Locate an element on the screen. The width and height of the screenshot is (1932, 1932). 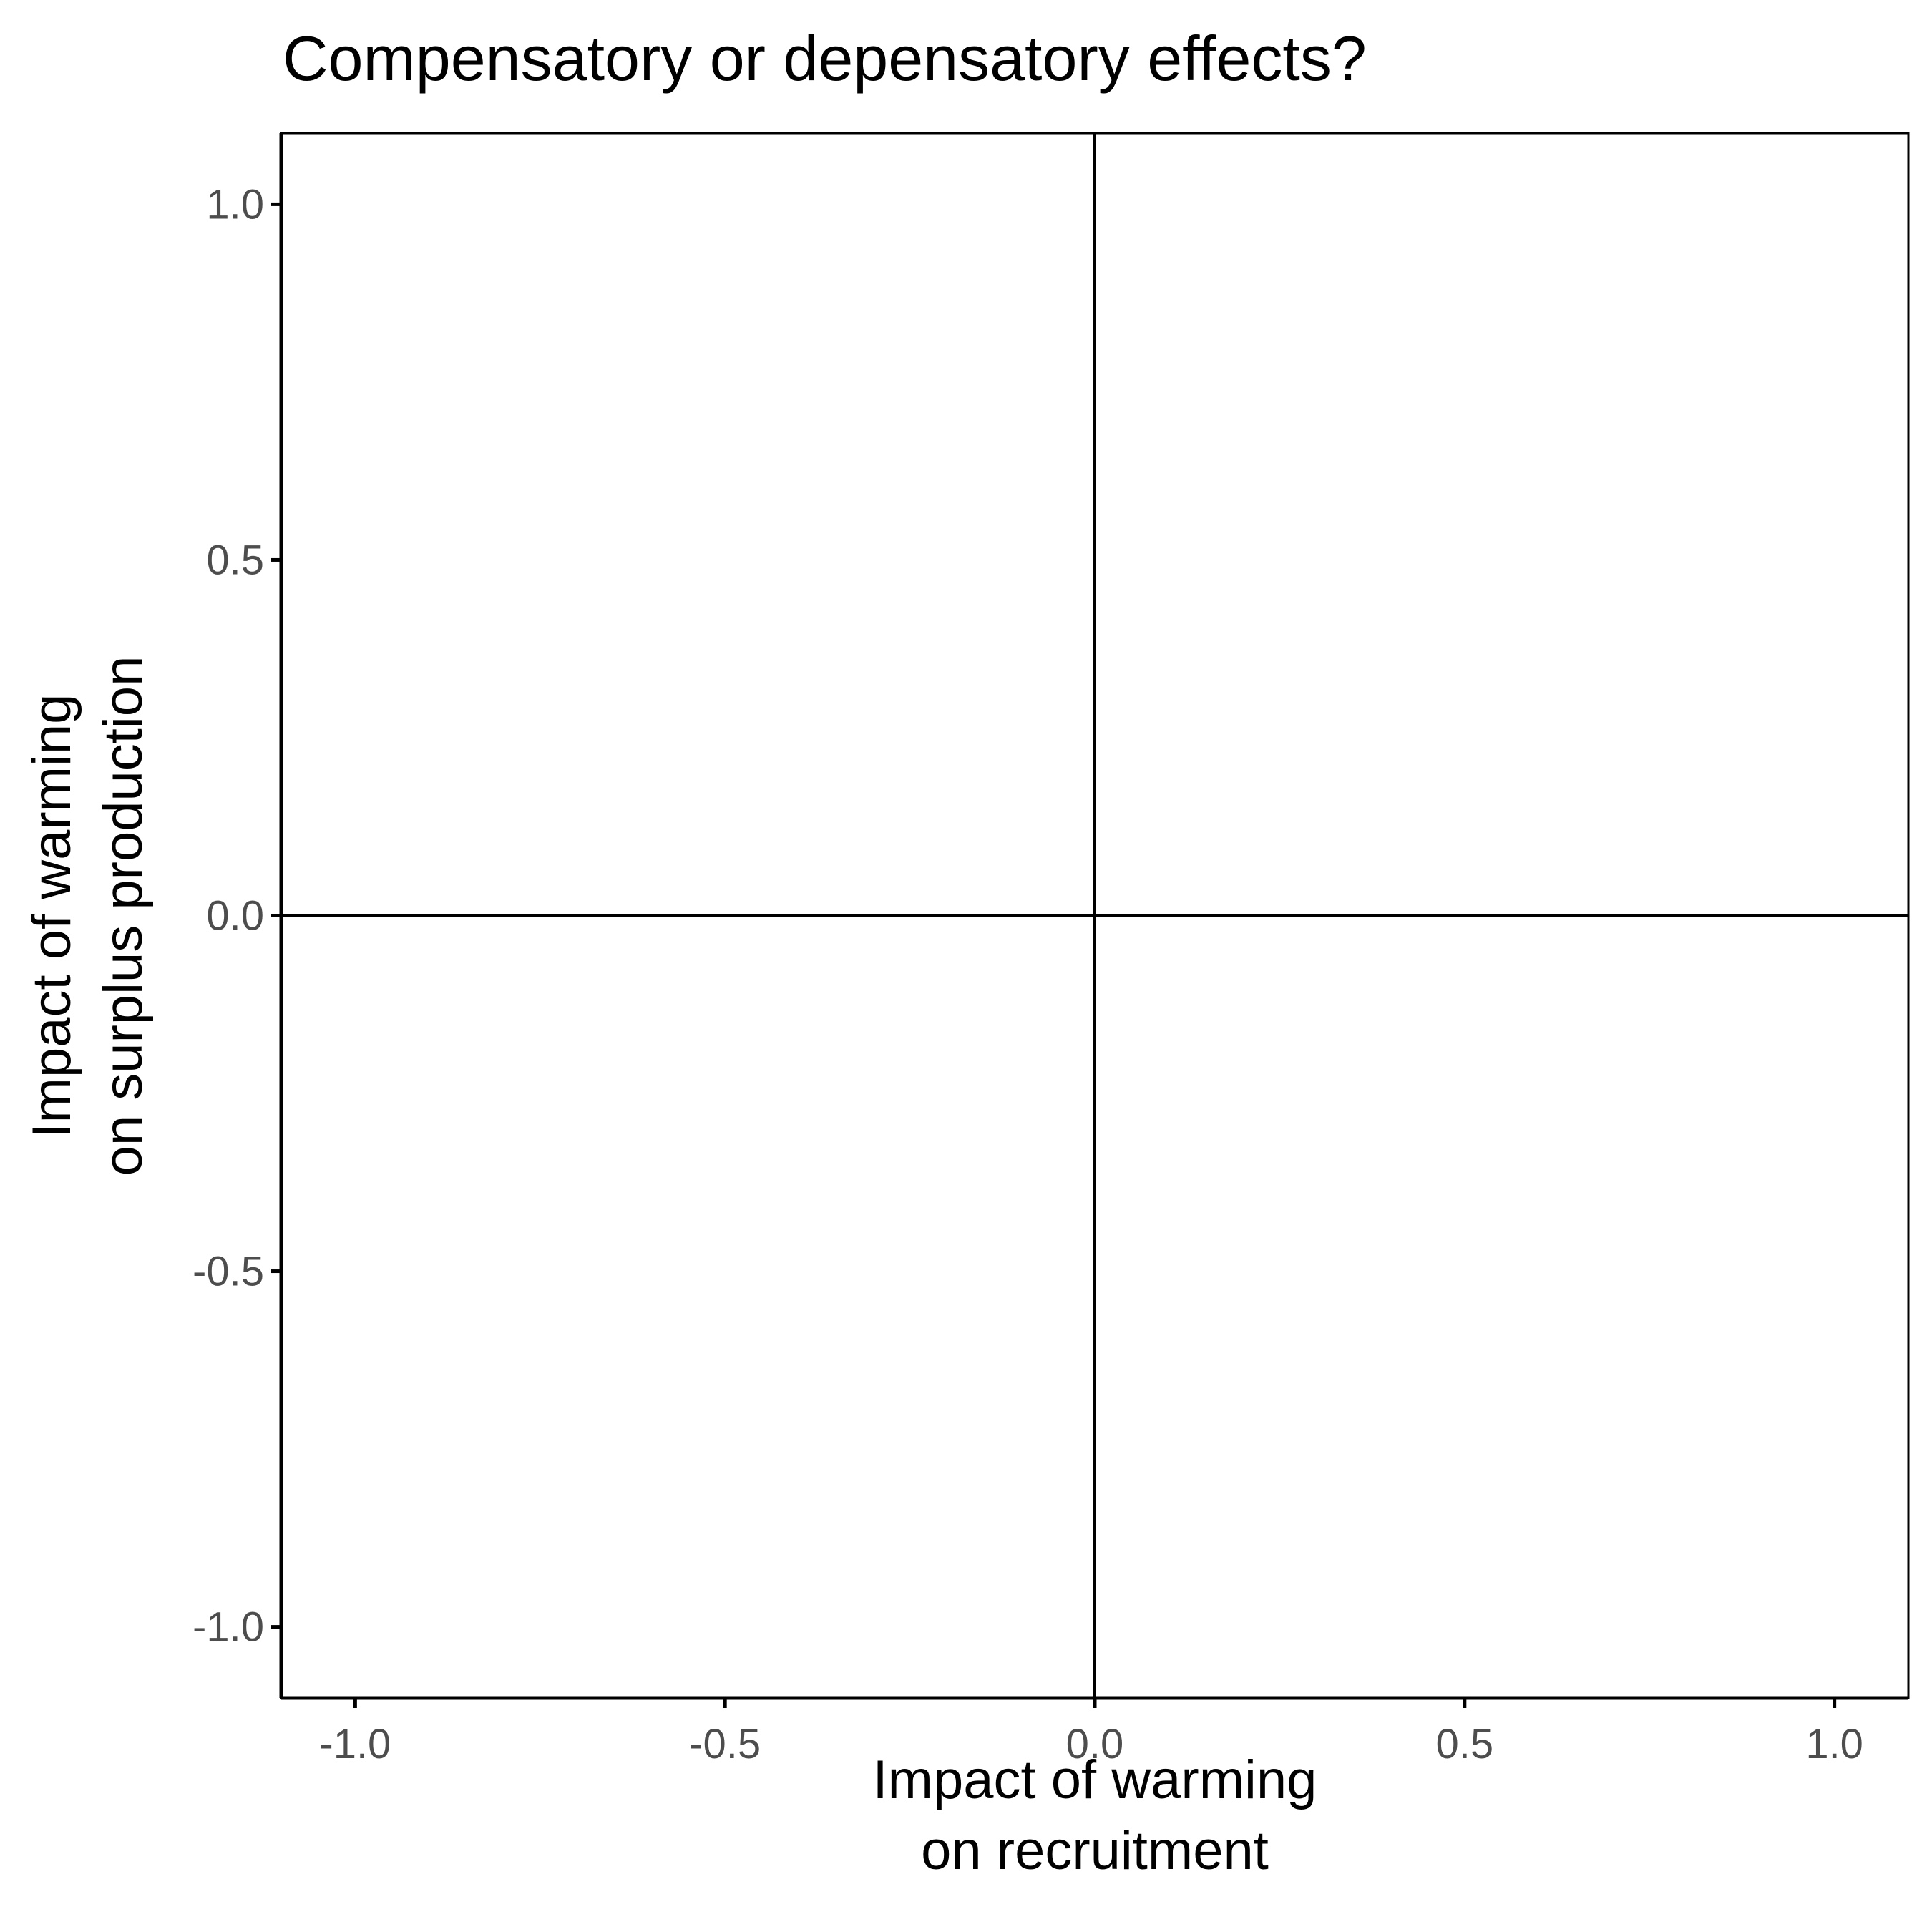
y-axis-ticks: -1.0 -0.5 0.0 0.5 1.0 is located at coordinates (236, 916).